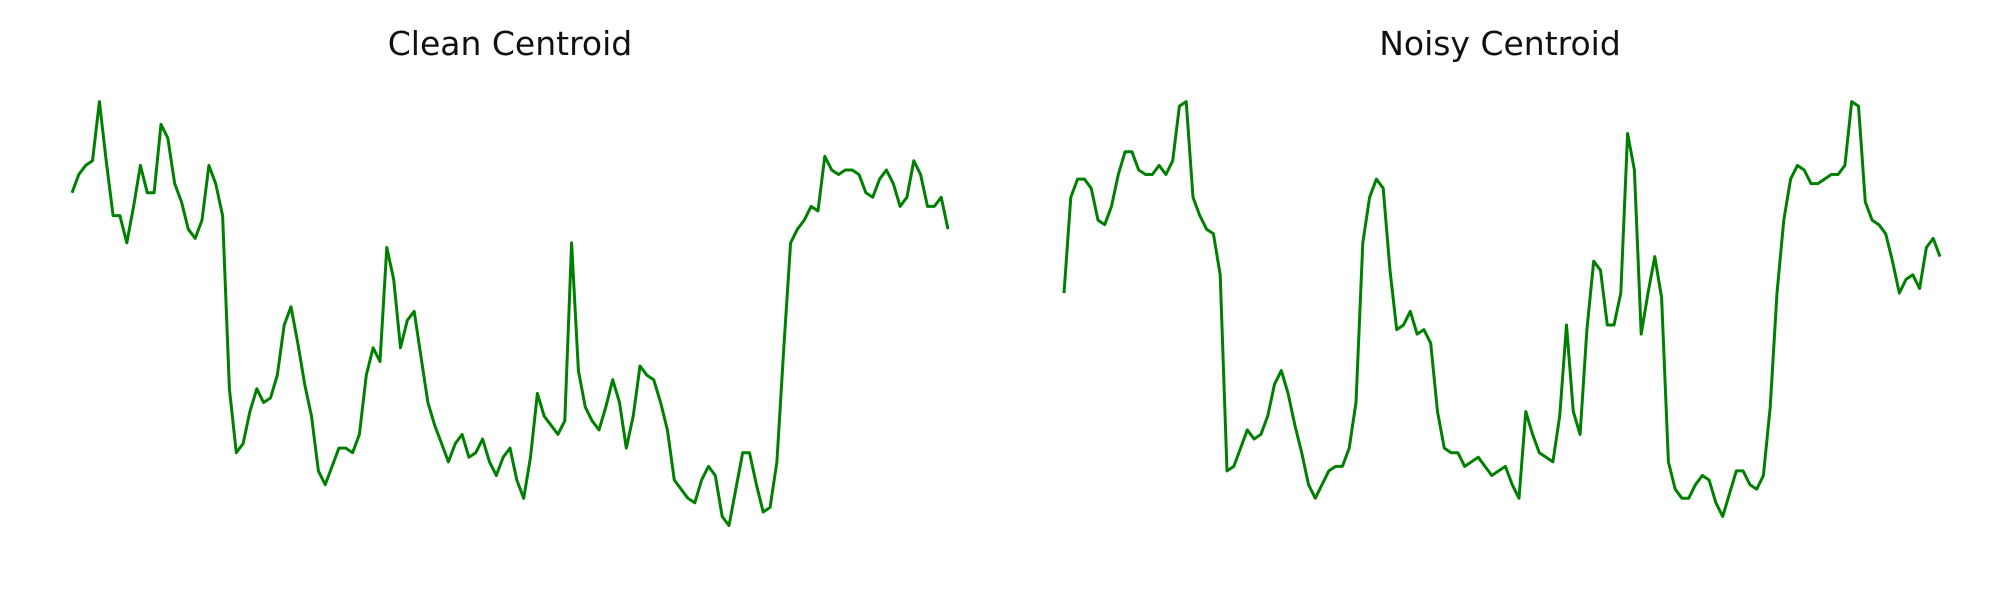 The height and width of the screenshot is (600, 2000). Describe the element at coordinates (1500, 43) in the screenshot. I see `chart-title-noisy: Noisy Centroid` at that location.